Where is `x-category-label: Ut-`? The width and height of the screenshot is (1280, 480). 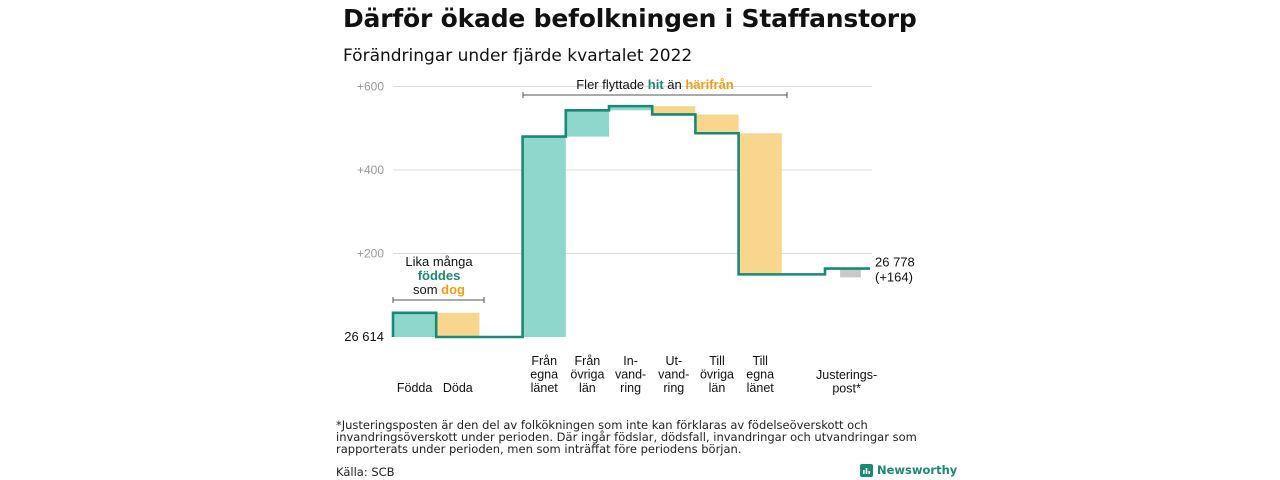 x-category-label: Ut- is located at coordinates (673, 361).